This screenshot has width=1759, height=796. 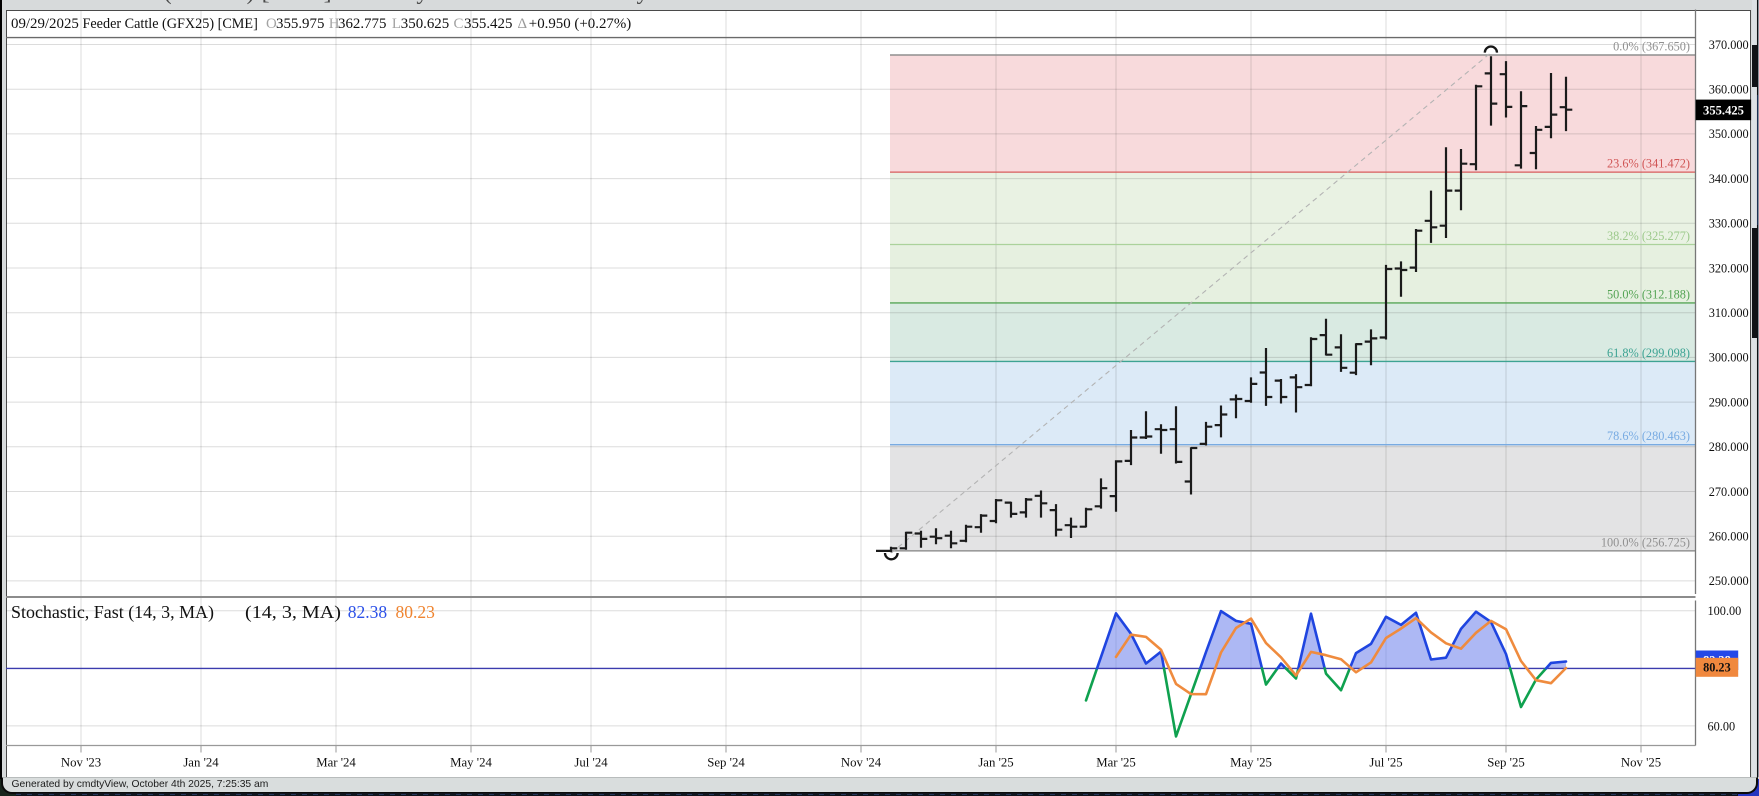 What do you see at coordinates (1729, 179) in the screenshot?
I see `svg-text: 340.000` at bounding box center [1729, 179].